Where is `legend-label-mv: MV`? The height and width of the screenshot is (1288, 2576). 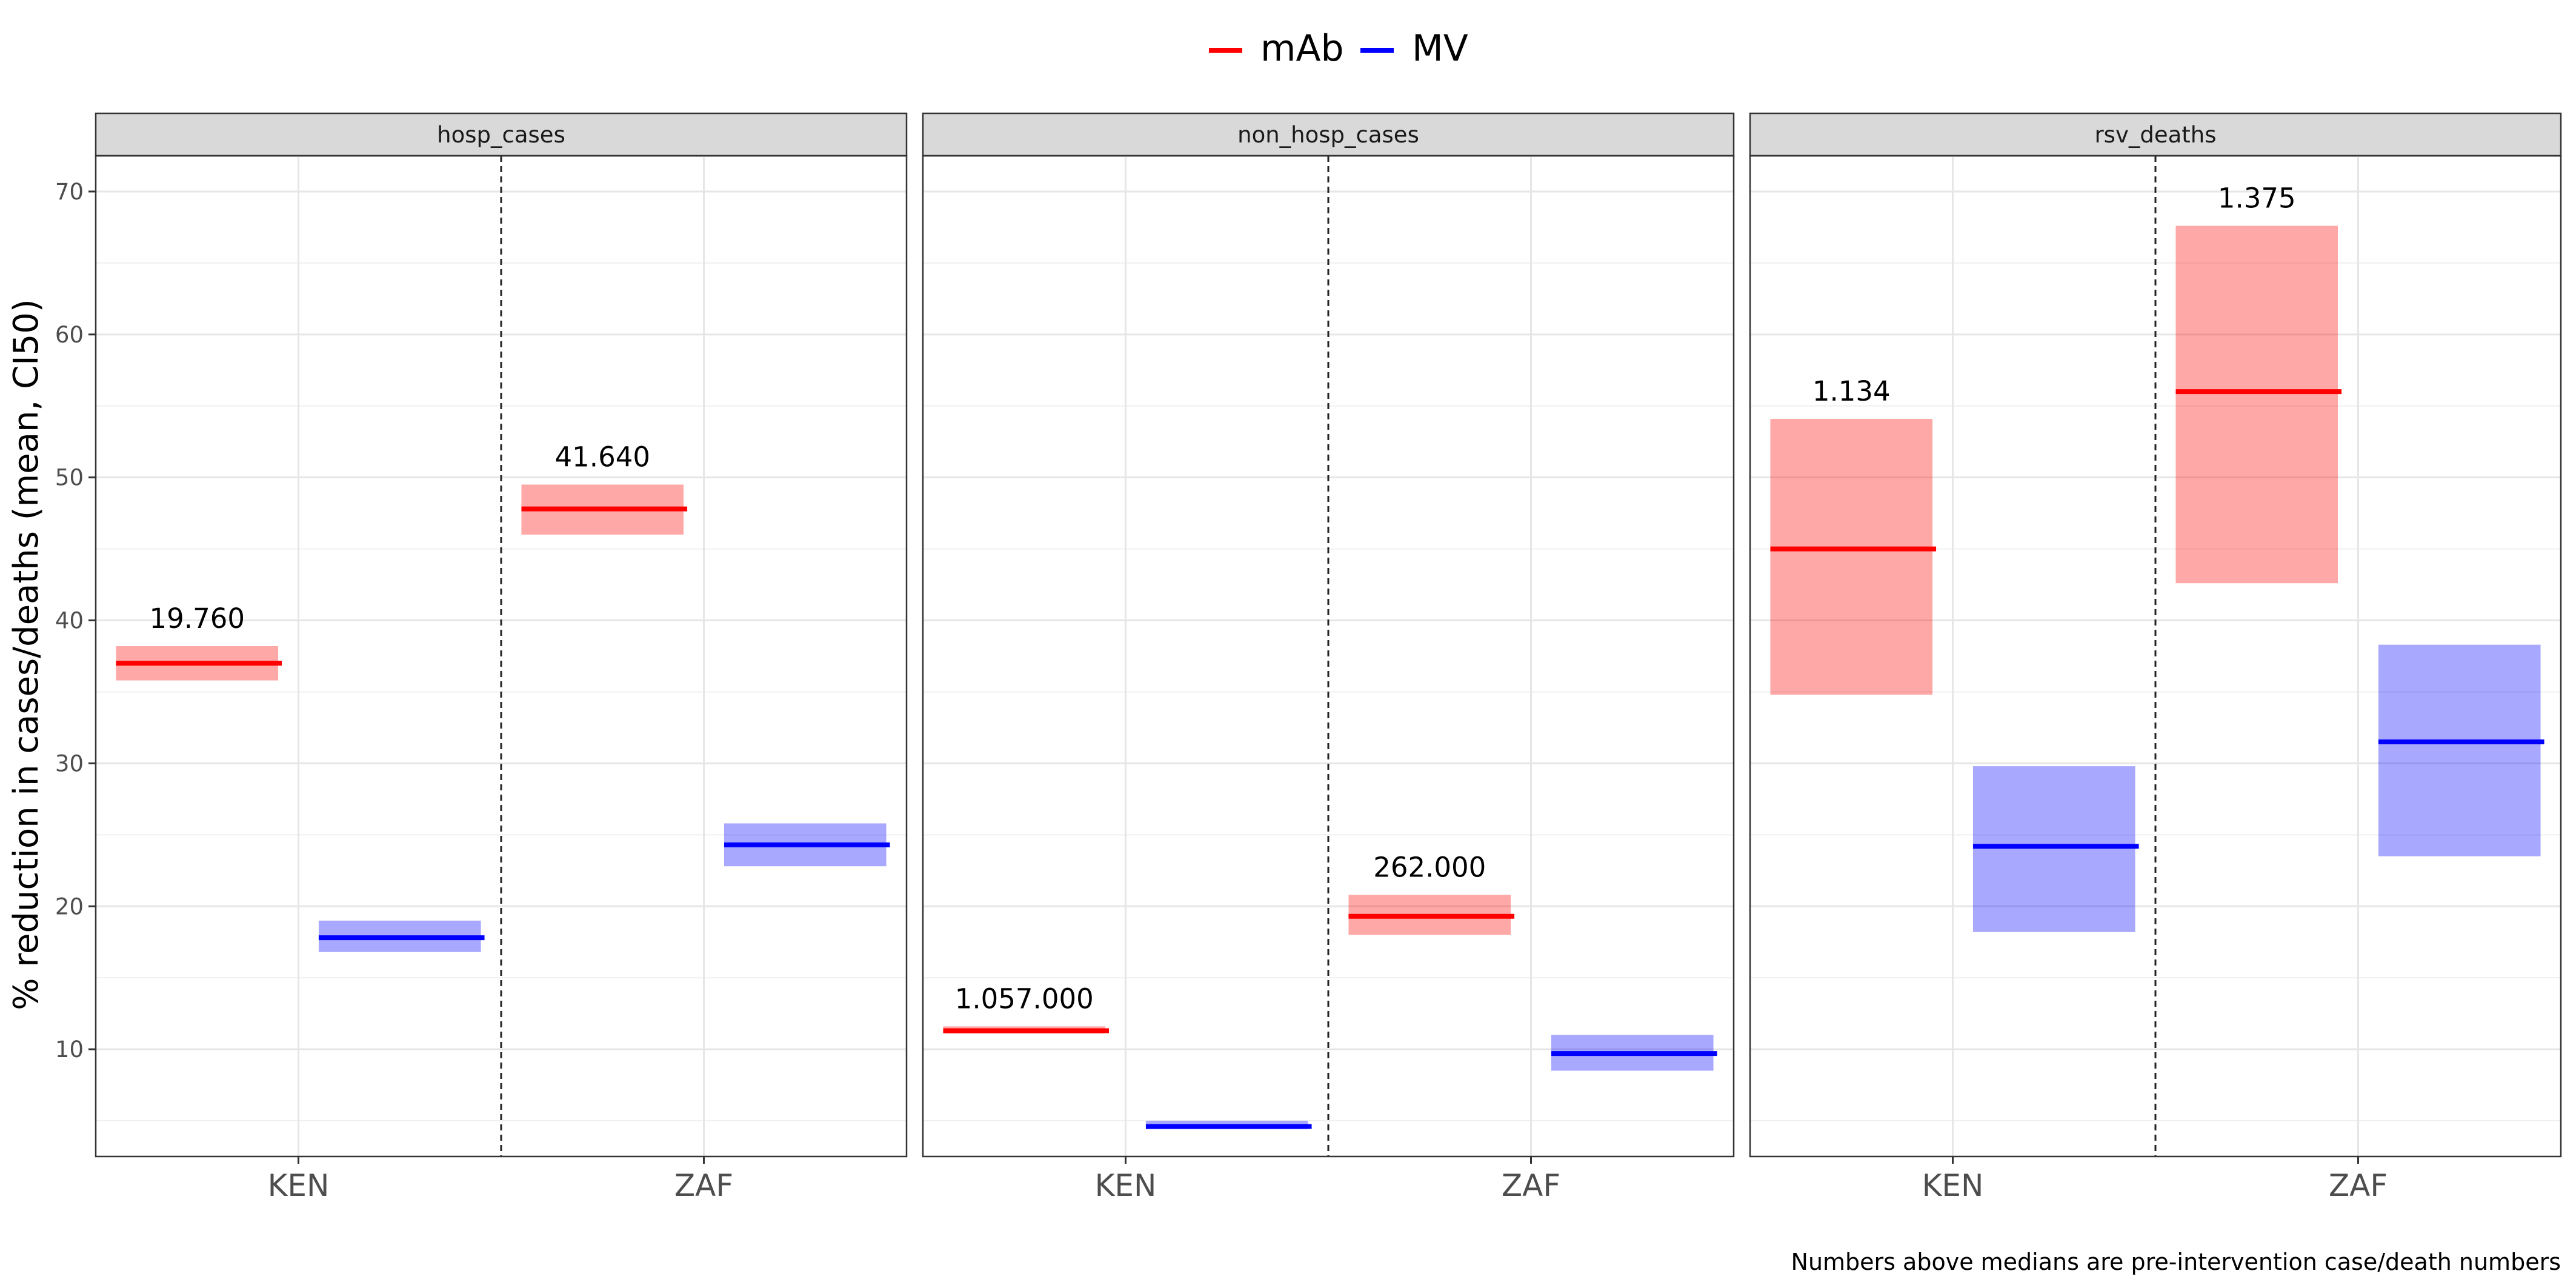
legend-label-mv: MV is located at coordinates (1440, 48).